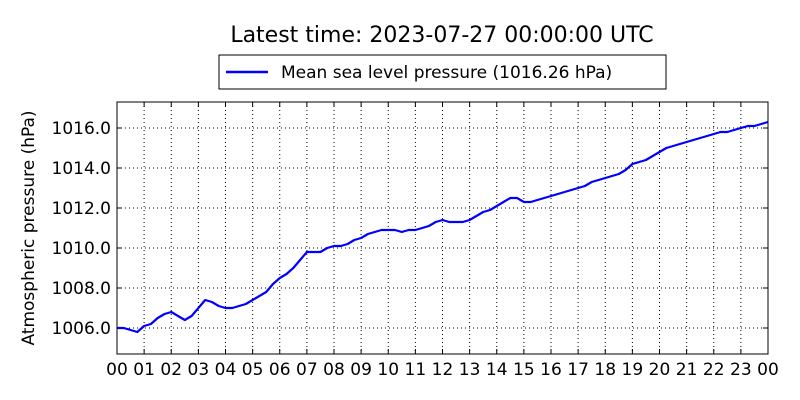 The width and height of the screenshot is (800, 400). Describe the element at coordinates (470, 370) in the screenshot. I see `x-tick-label: 13` at that location.